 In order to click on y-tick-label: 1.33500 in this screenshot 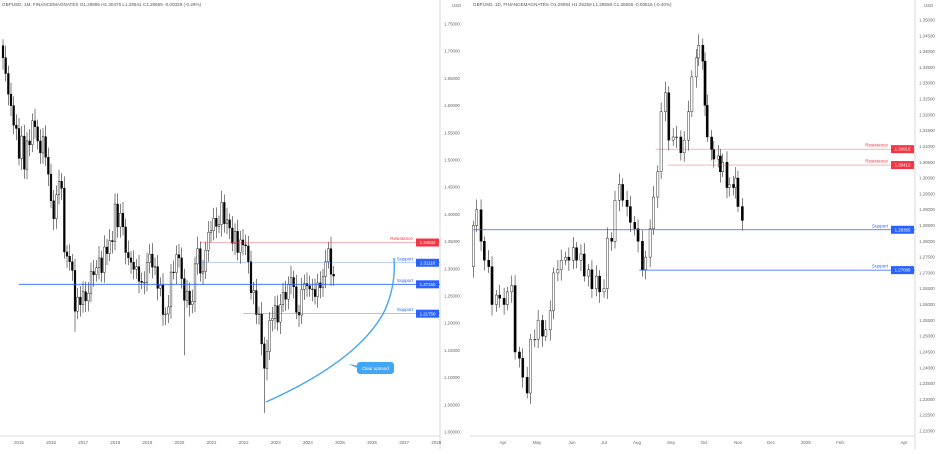, I will do `click(927, 67)`.